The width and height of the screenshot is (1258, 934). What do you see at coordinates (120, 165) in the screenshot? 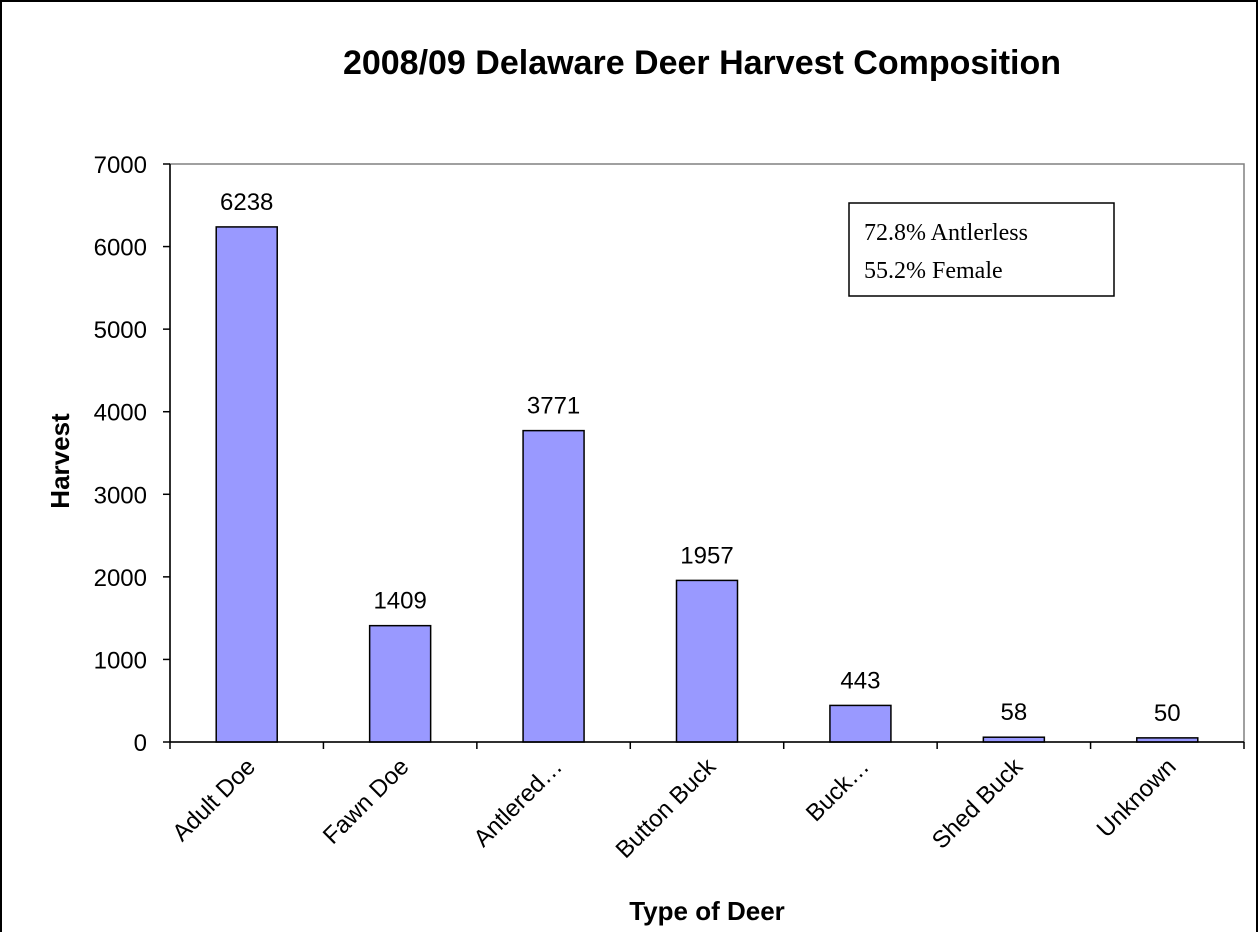
I see `y-tick-label: 7000` at bounding box center [120, 165].